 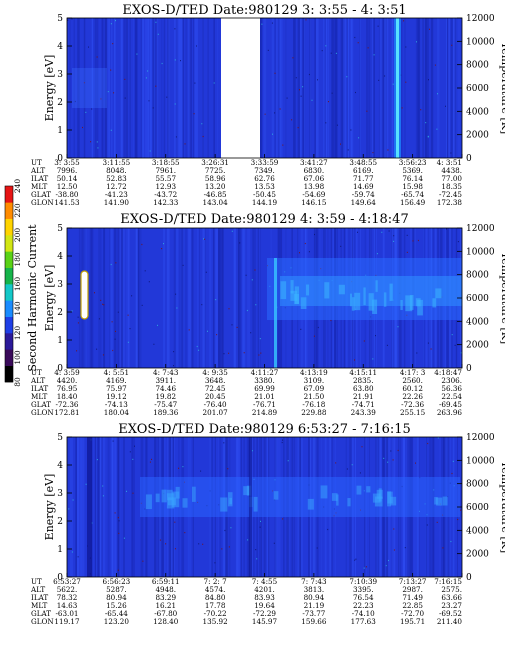 What do you see at coordinates (166, 162) in the screenshot?
I see `ephemeris-value: 3:18:55` at bounding box center [166, 162].